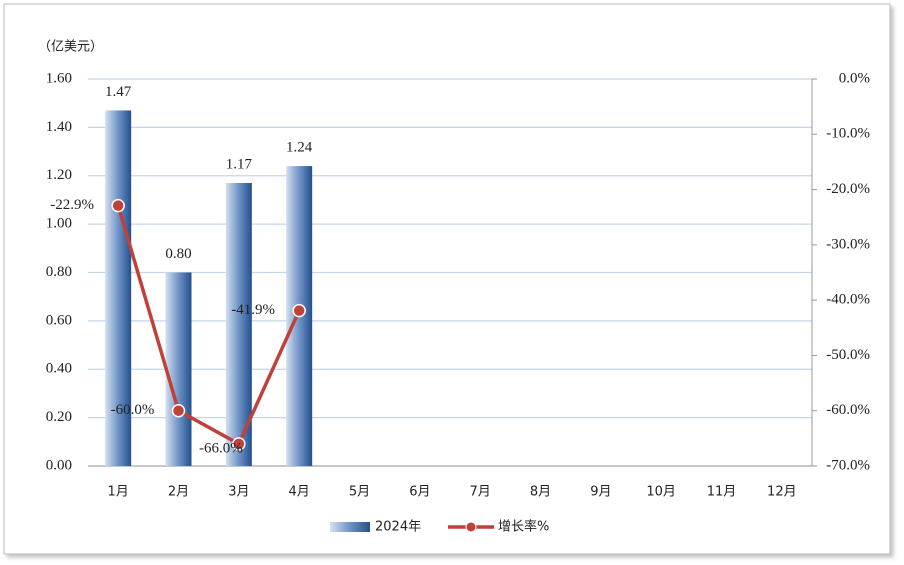 The image size is (904, 565). I want to click on y-tick-label: 0.20, so click(59, 417).